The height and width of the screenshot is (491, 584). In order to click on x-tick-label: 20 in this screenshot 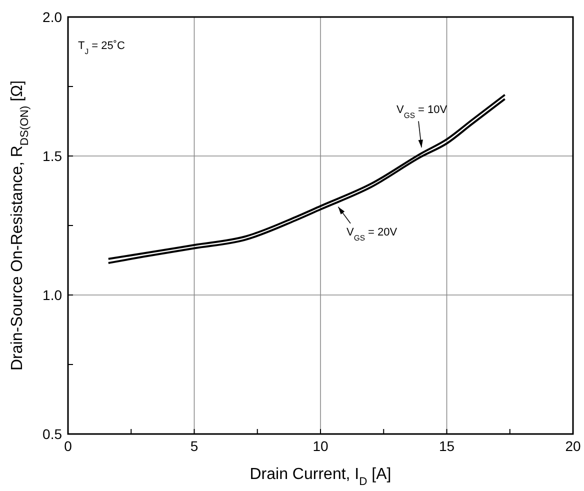, I will do `click(573, 446)`.